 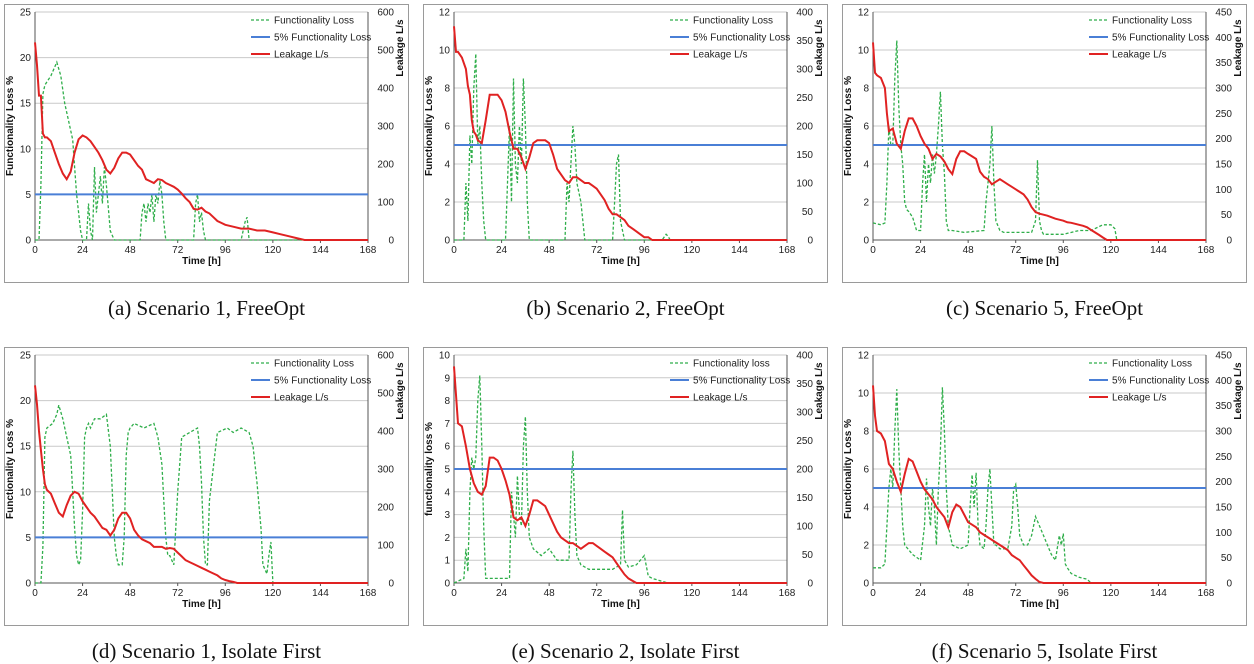 What do you see at coordinates (447, 378) in the screenshot?
I see `y-tick-label: 9` at bounding box center [447, 378].